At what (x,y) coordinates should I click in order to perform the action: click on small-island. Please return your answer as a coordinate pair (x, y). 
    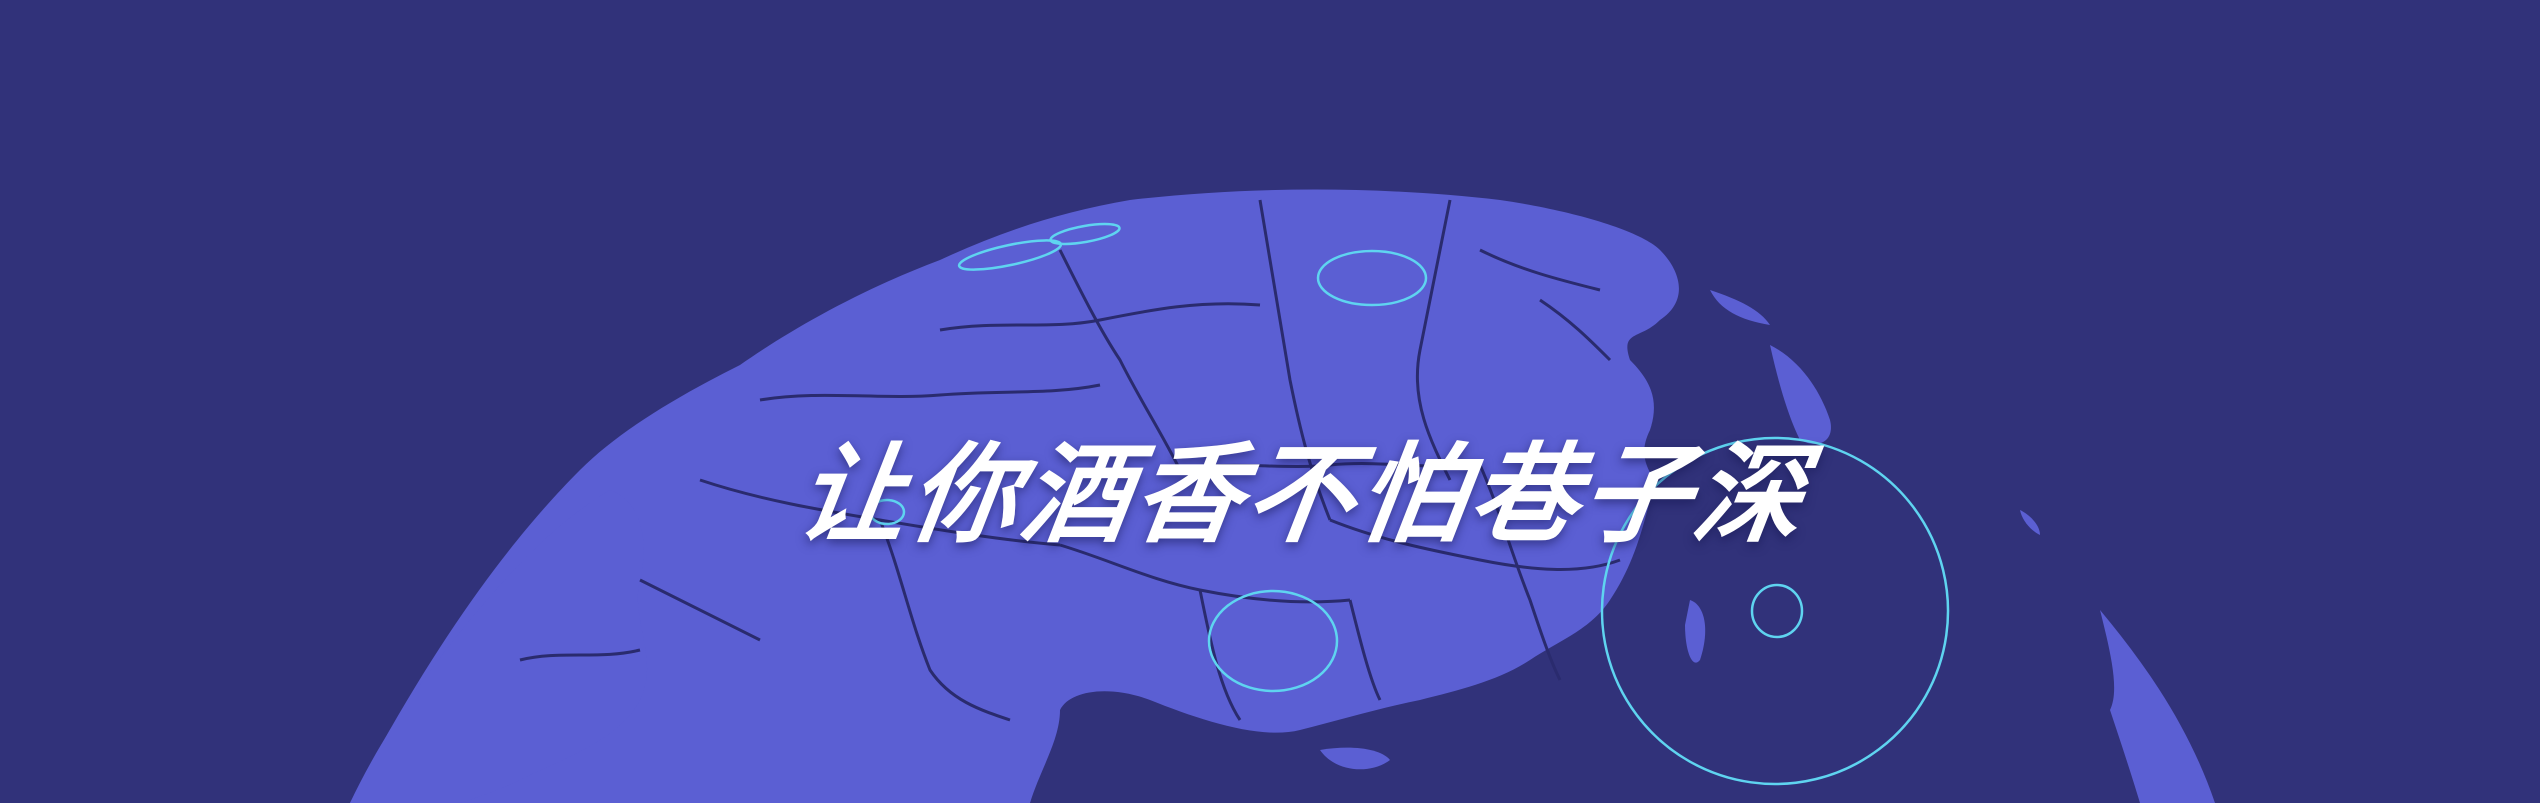
    Looking at the image, I should click on (2030, 522).